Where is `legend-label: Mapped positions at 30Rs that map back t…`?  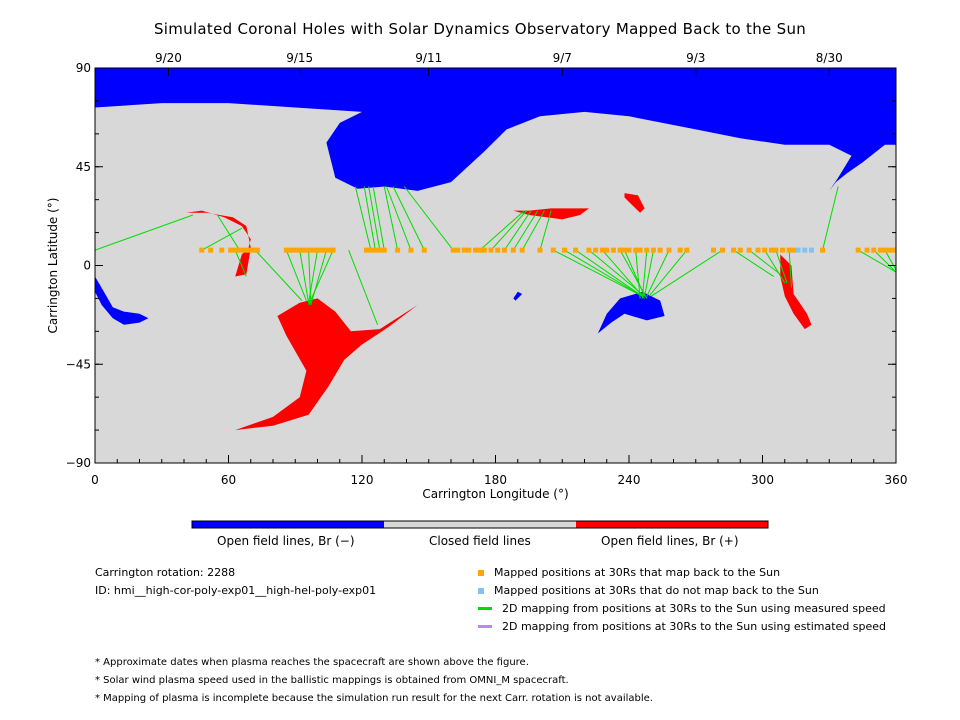 legend-label: Mapped positions at 30Rs that map back t… is located at coordinates (637, 572).